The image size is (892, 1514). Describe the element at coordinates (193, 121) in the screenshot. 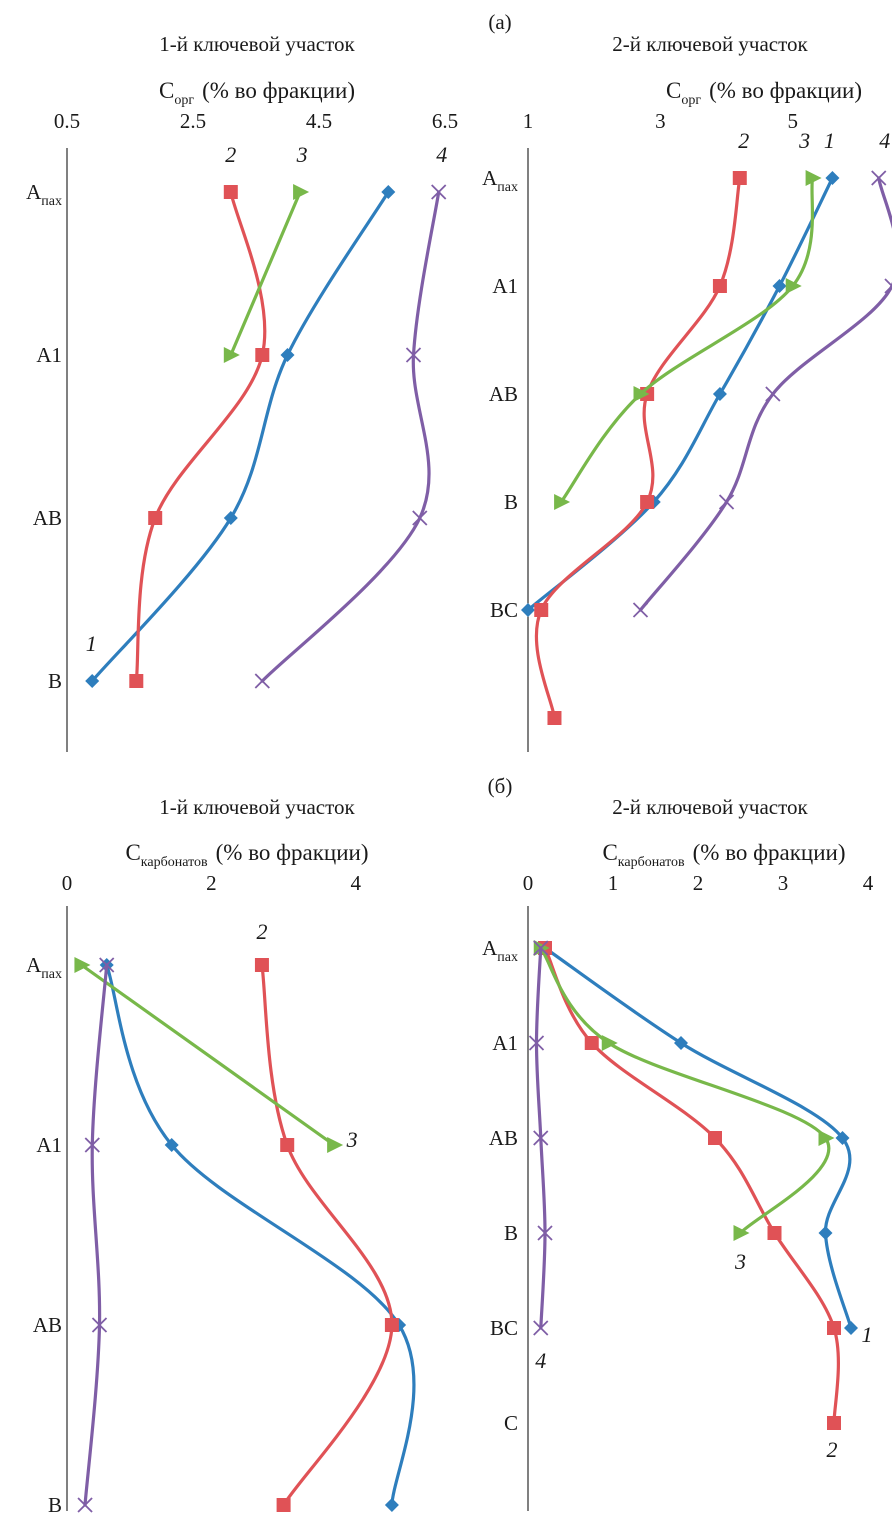

I see `x-tick-label: 2.5` at that location.